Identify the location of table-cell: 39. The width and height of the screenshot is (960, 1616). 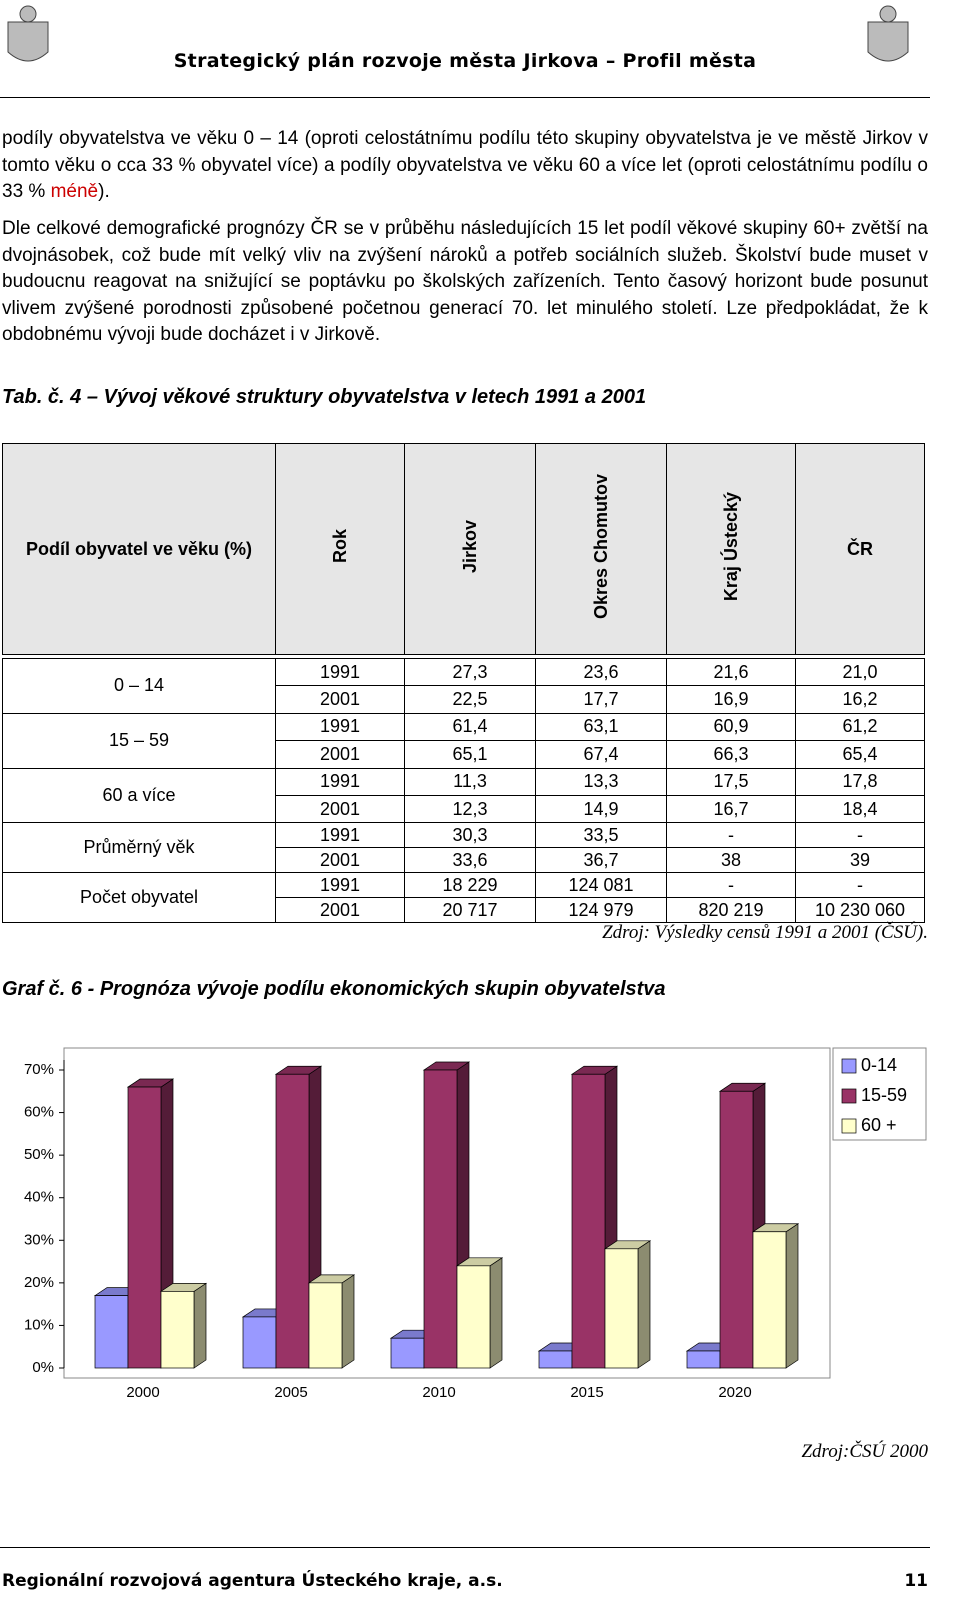
(860, 860).